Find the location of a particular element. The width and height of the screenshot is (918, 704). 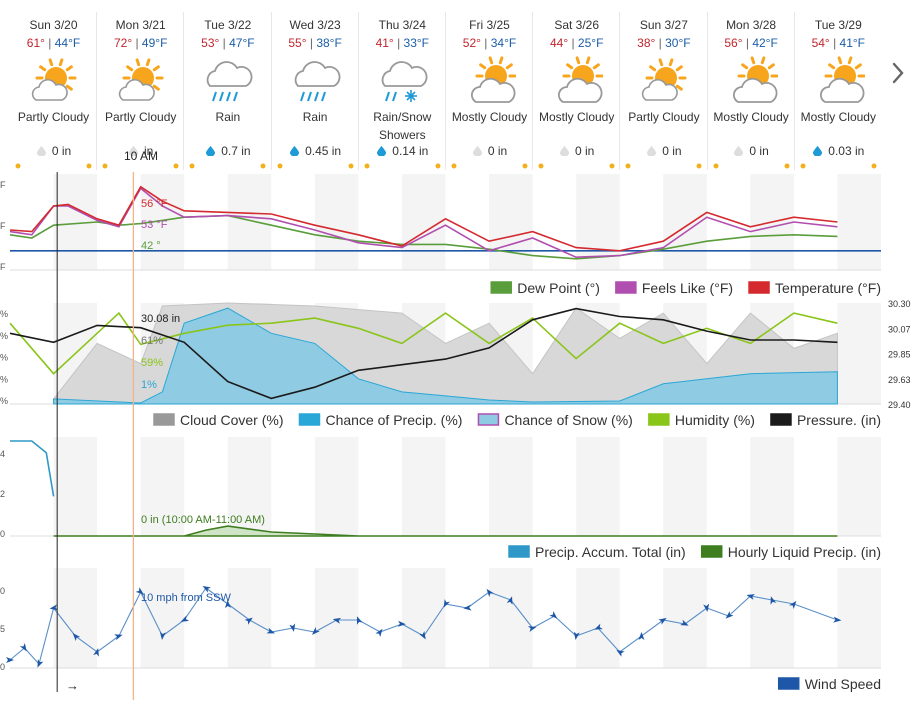

high-temp: 61° is located at coordinates (35, 43).